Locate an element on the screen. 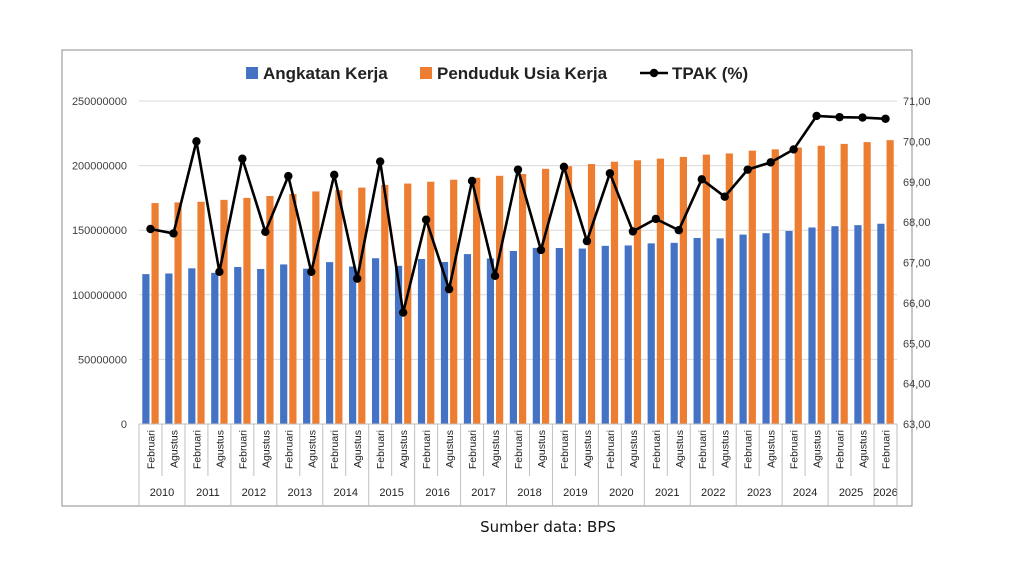 This screenshot has width=1024, height=576. y-right-tick-label: 66,00 is located at coordinates (917, 304).